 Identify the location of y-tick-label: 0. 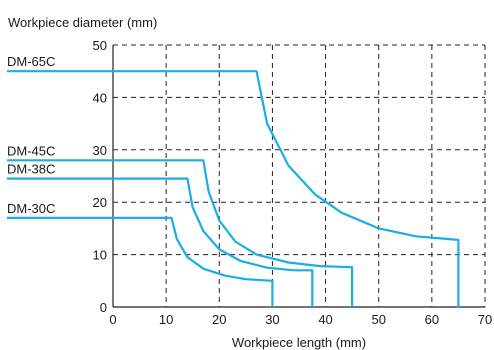
(103, 307).